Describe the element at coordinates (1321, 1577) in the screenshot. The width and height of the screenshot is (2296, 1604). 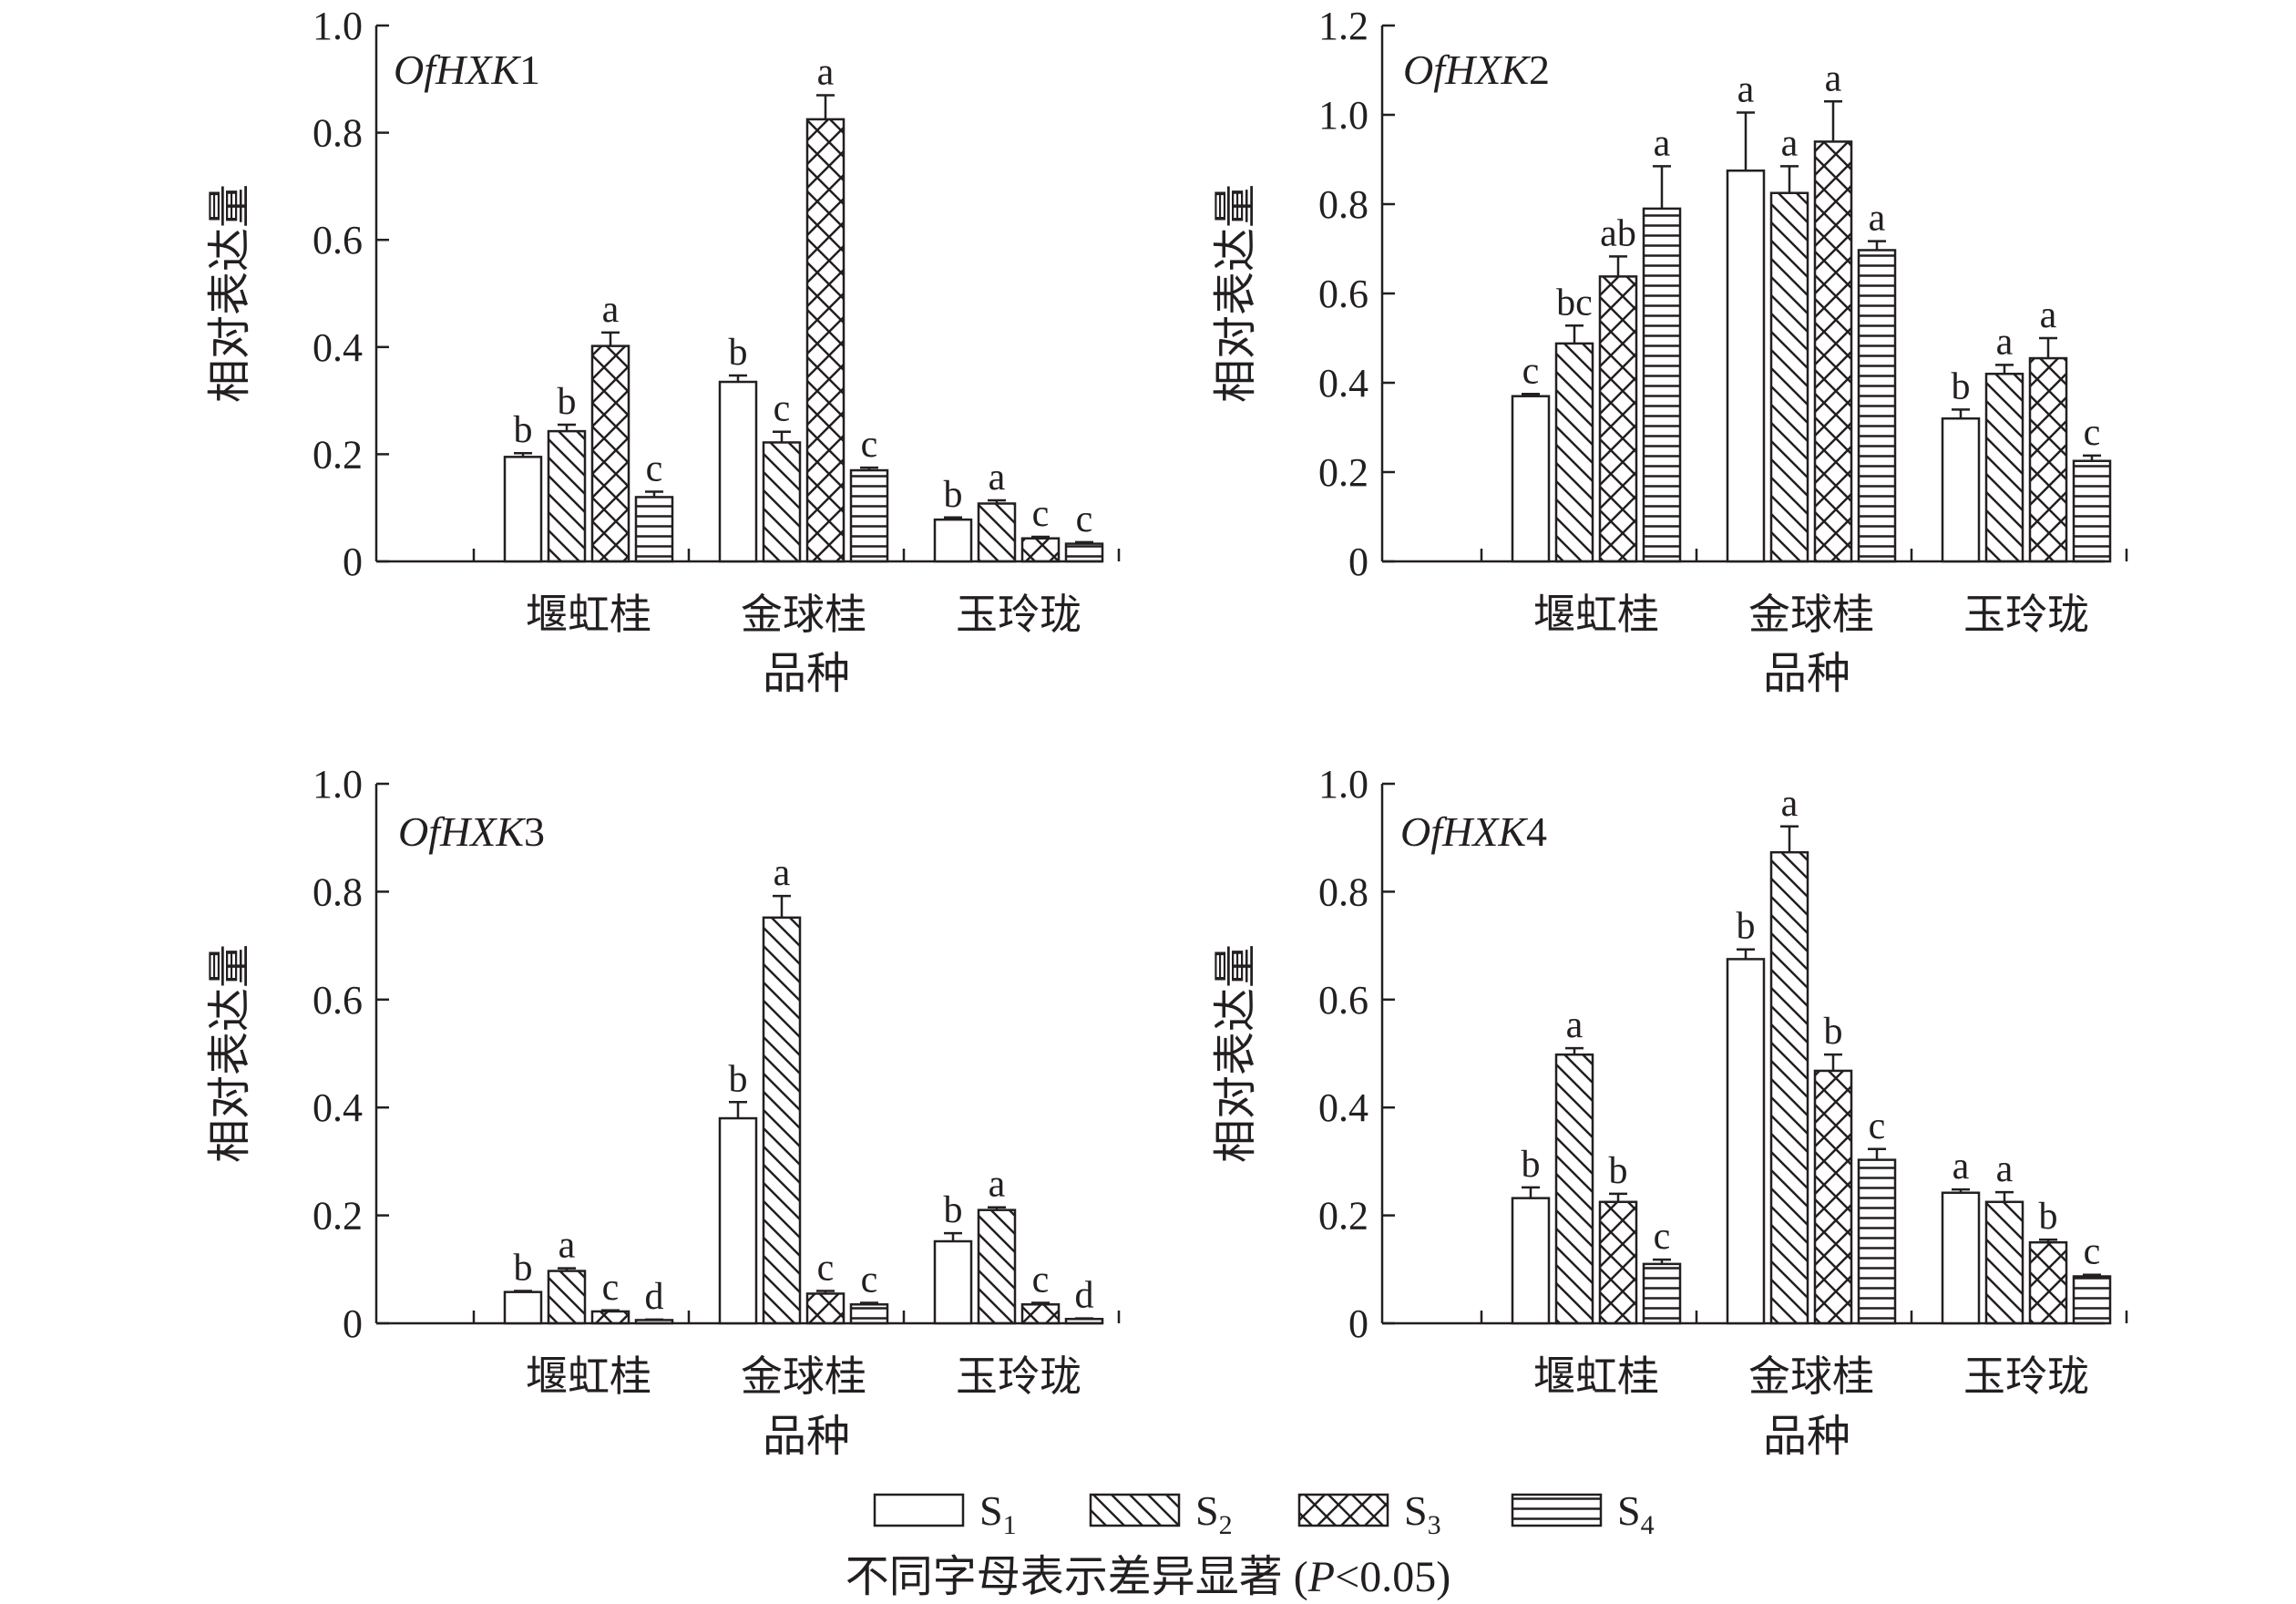
I see `footnote-p: P` at that location.